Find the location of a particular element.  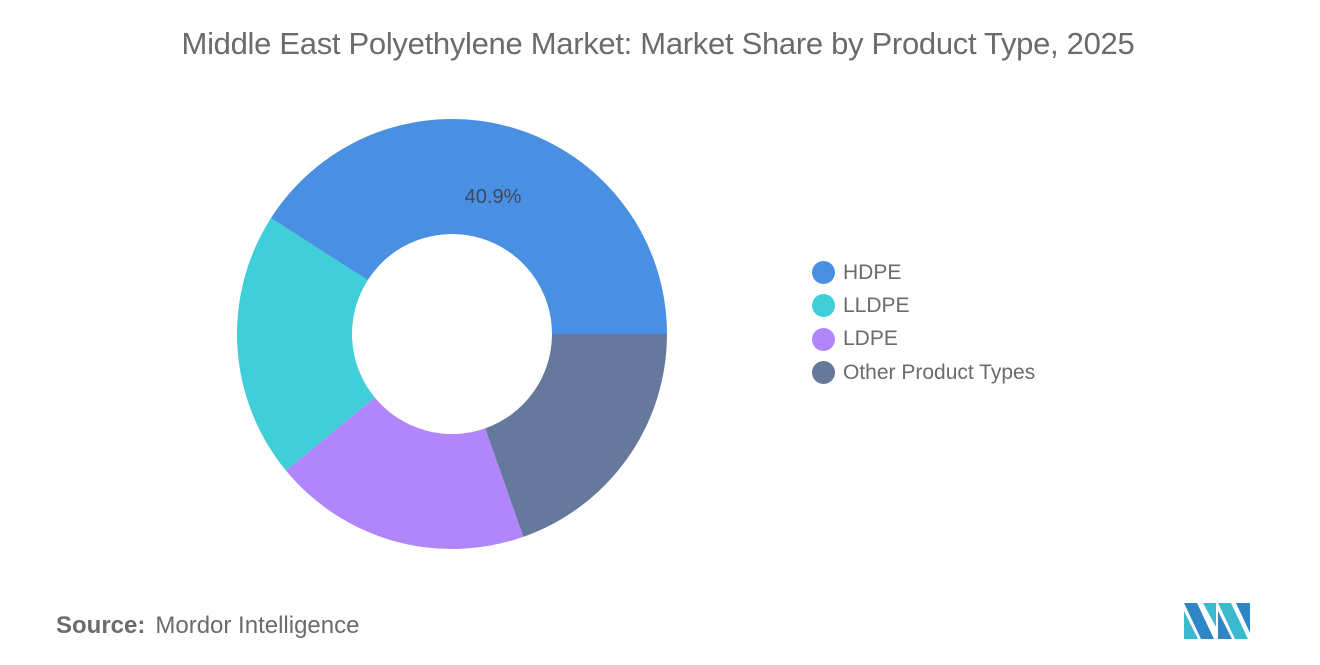

source-note: Source: Mordor Intelligence is located at coordinates (207, 626).